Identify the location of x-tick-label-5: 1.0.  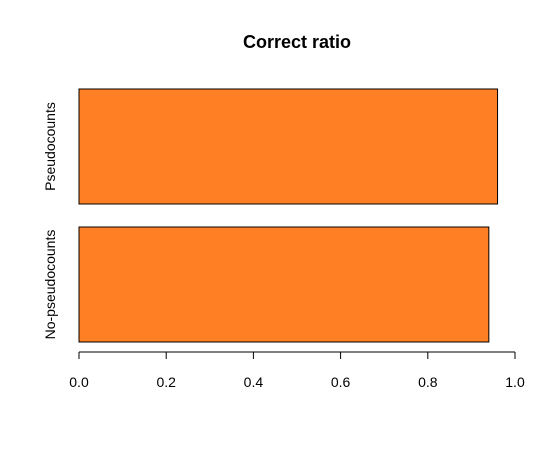
(515, 382).